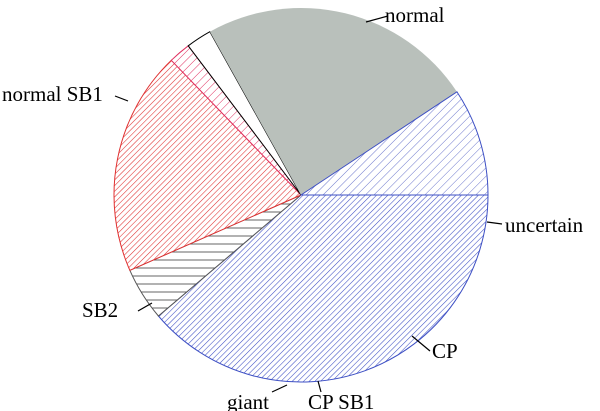 This screenshot has width=600, height=411. Describe the element at coordinates (244, 113) in the screenshot. I see `pie-slice-giant` at that location.